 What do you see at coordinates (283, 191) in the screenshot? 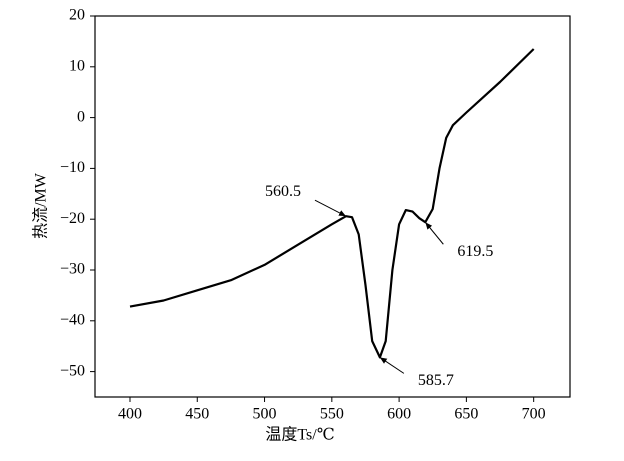
I see `annotation-label: 560.5` at bounding box center [283, 191].